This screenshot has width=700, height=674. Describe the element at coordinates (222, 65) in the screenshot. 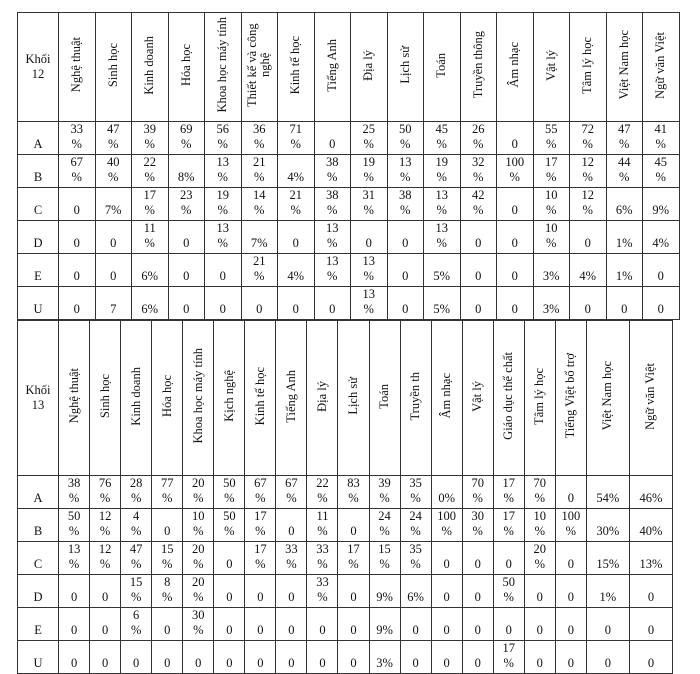

I see `subject-name: Khoa học máy tính` at that location.